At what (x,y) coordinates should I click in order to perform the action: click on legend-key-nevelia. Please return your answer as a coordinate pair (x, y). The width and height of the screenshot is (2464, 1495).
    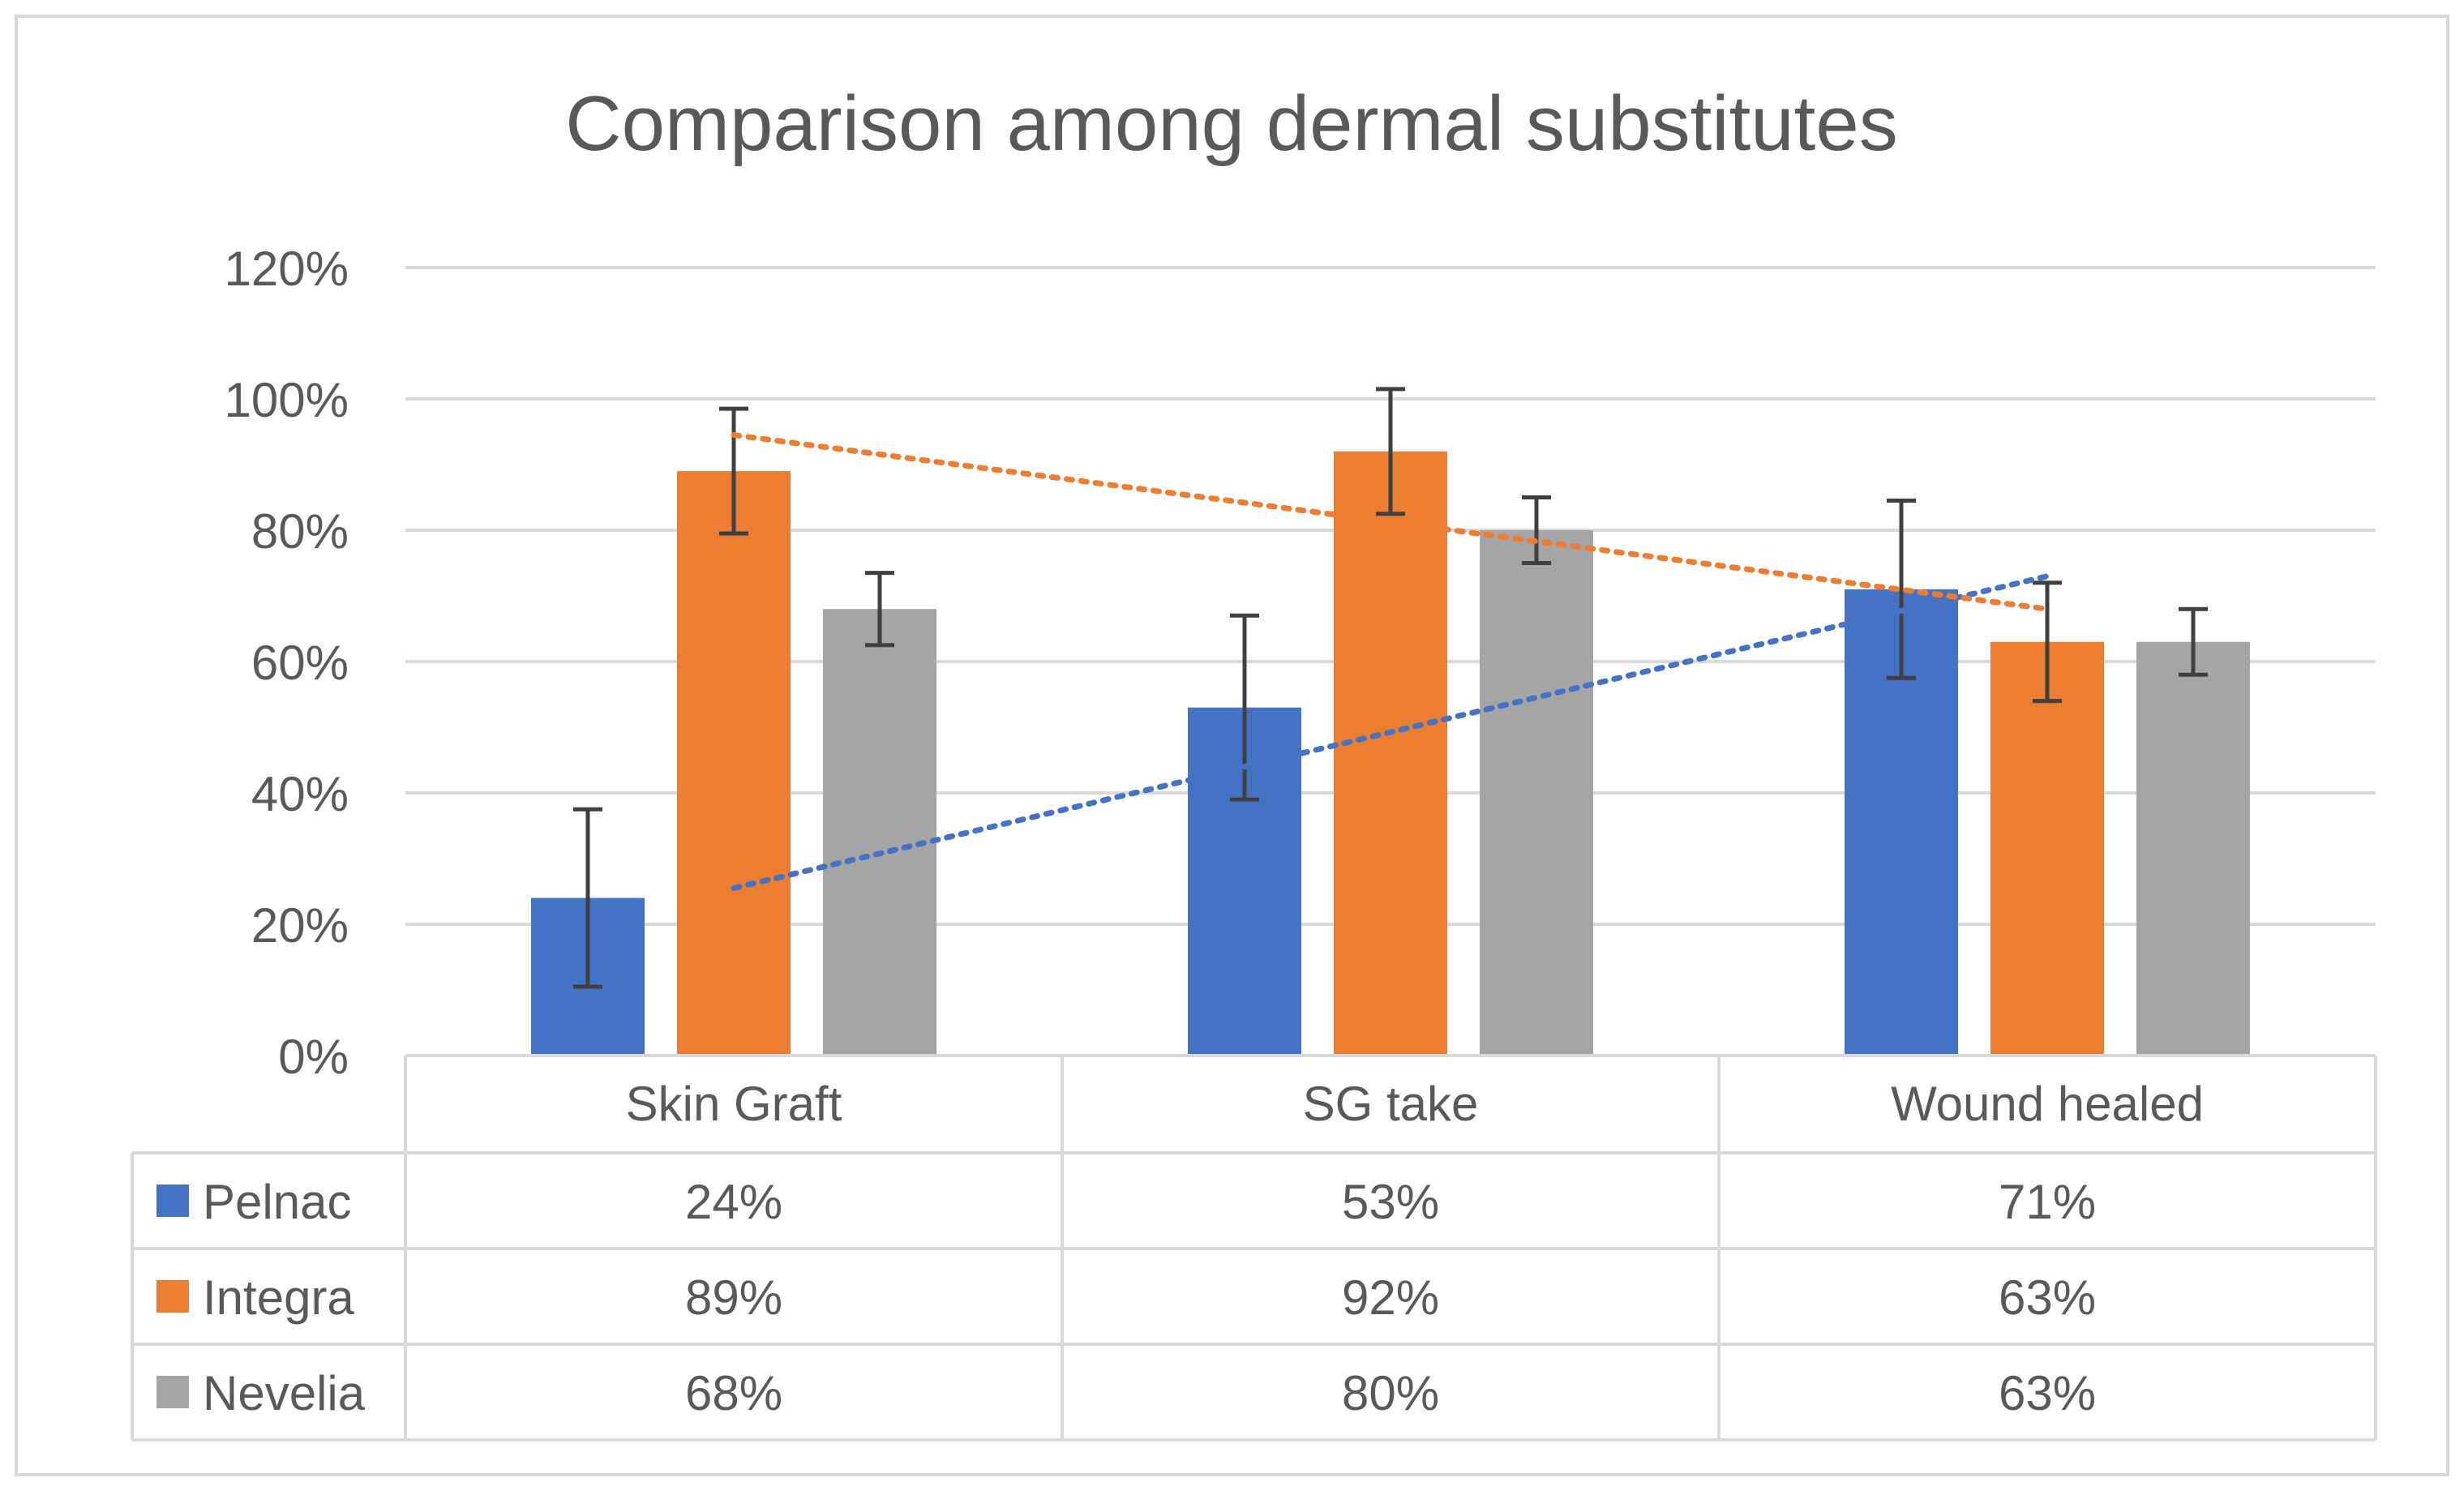
    Looking at the image, I should click on (172, 1392).